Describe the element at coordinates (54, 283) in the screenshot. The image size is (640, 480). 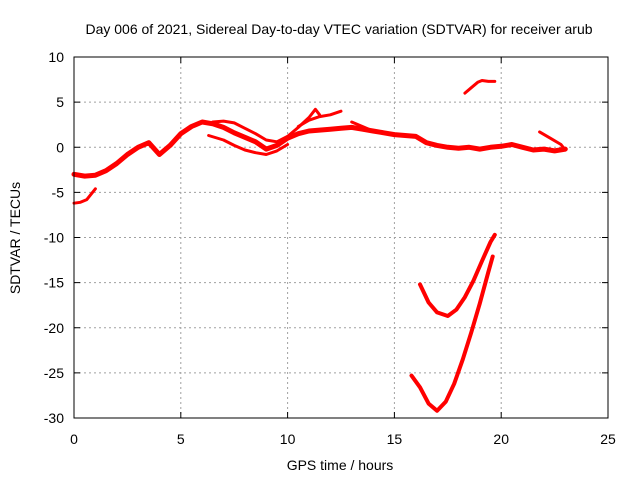
I see `y-tick-label-3: -15` at that location.